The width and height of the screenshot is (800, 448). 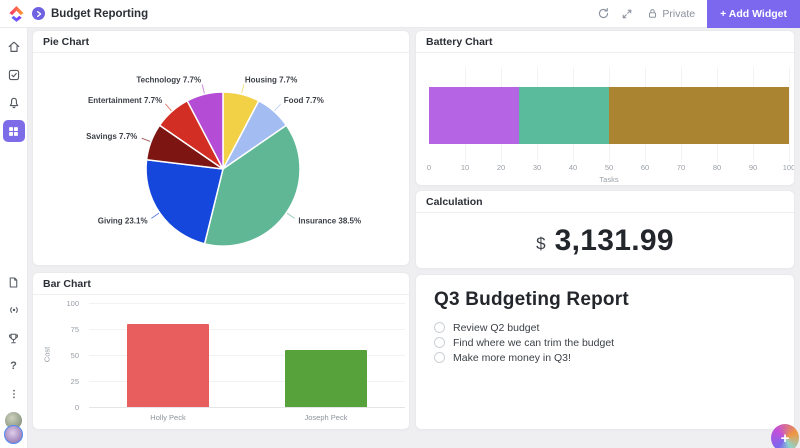 I want to click on checklist-item: Make more money in Q3!, so click(x=605, y=357).